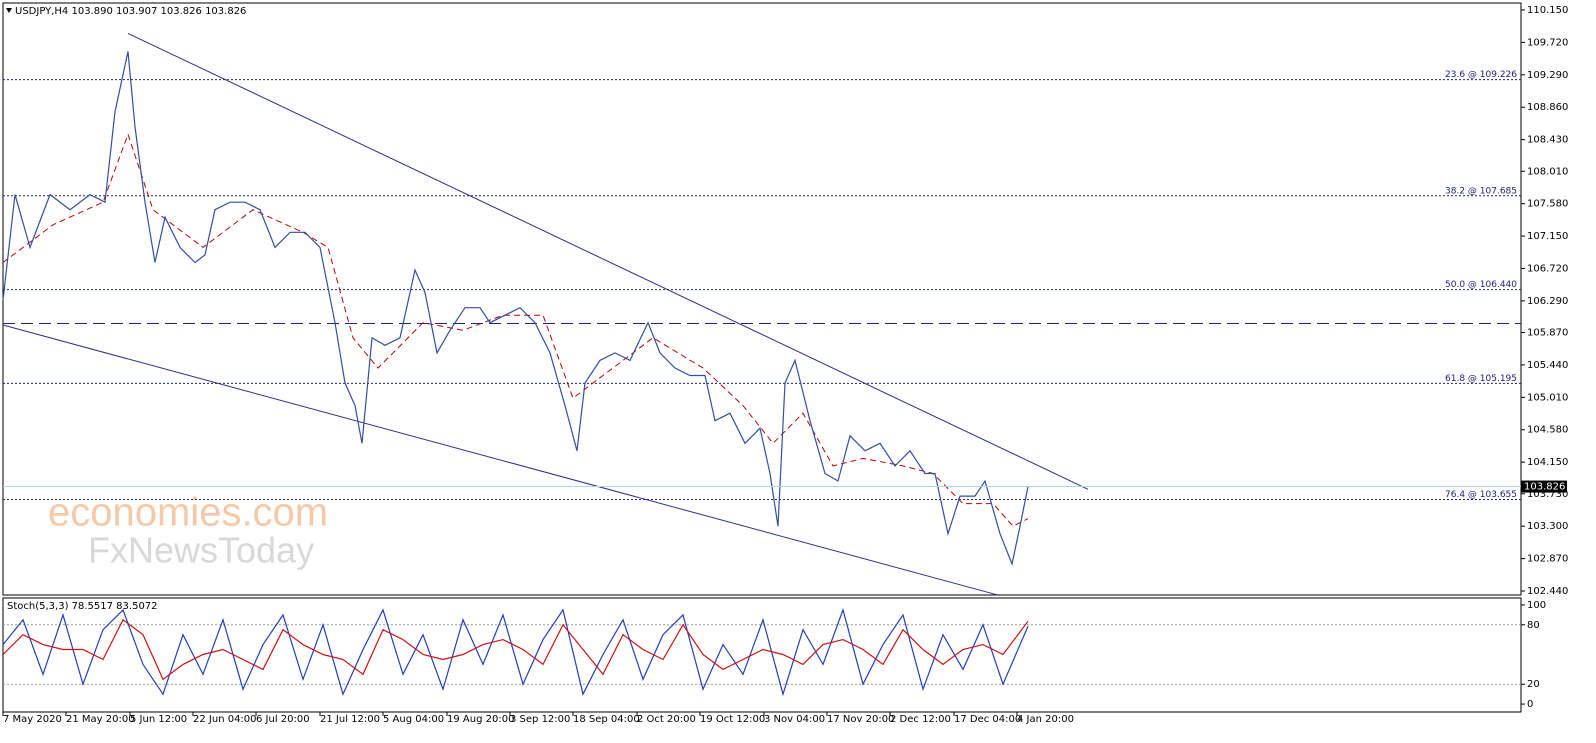  I want to click on current-price-label: 103.826, so click(1544, 487).